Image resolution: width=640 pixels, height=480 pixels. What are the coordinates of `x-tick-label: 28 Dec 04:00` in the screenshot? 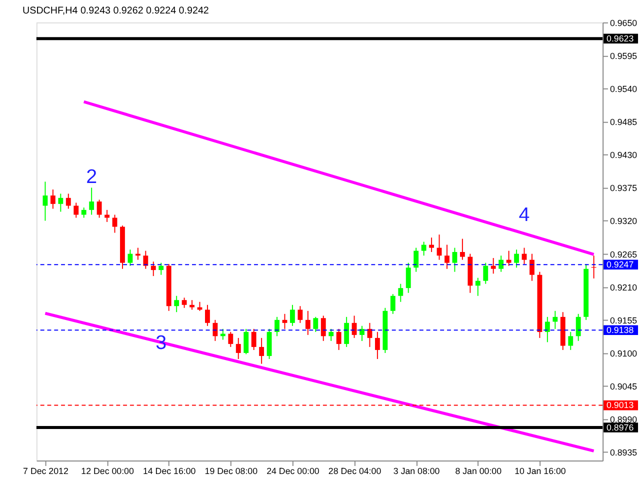 It's located at (355, 471).